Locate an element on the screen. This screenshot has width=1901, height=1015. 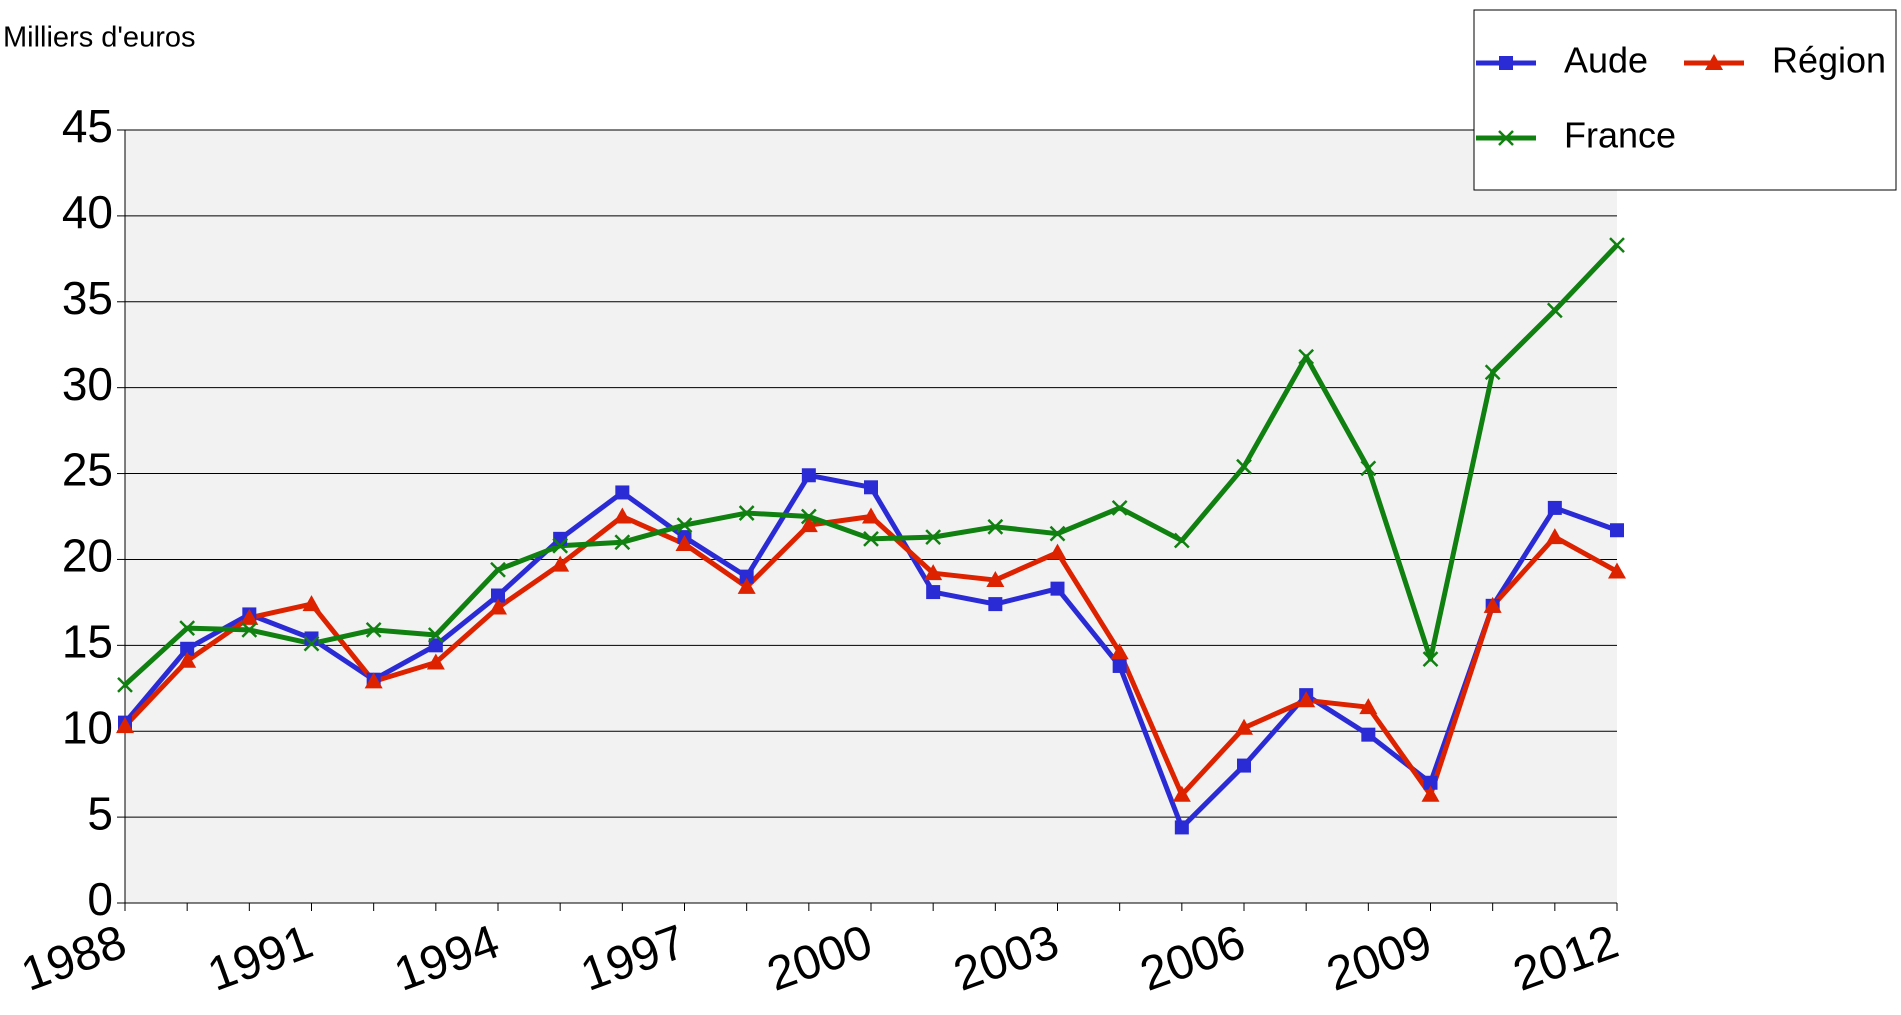
legend-box is located at coordinates (1685, 100).